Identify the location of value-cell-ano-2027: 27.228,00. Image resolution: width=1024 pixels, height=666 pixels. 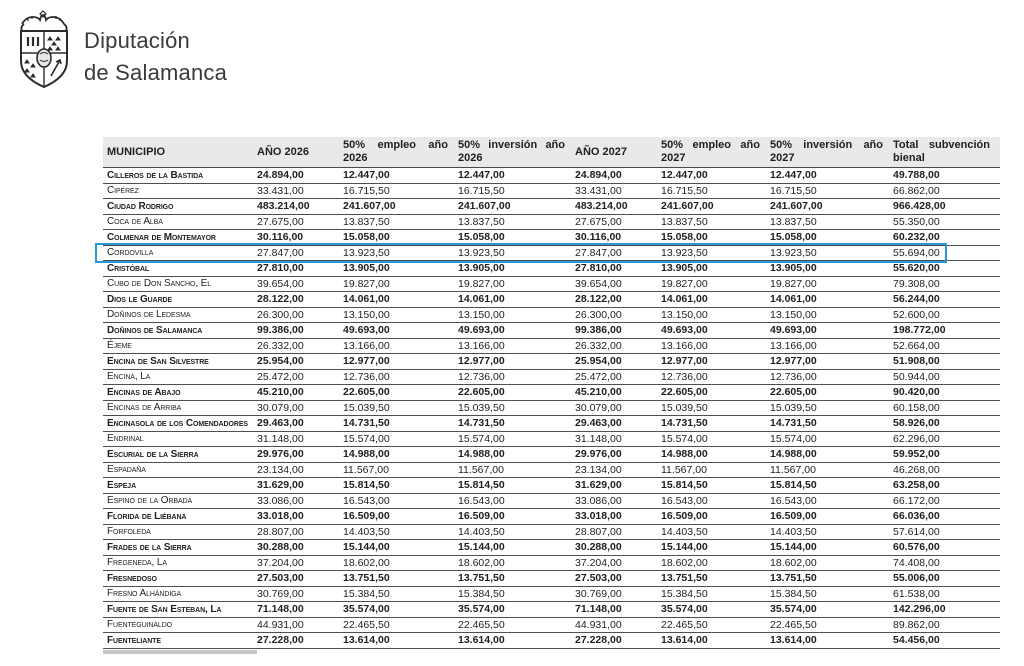
(598, 640).